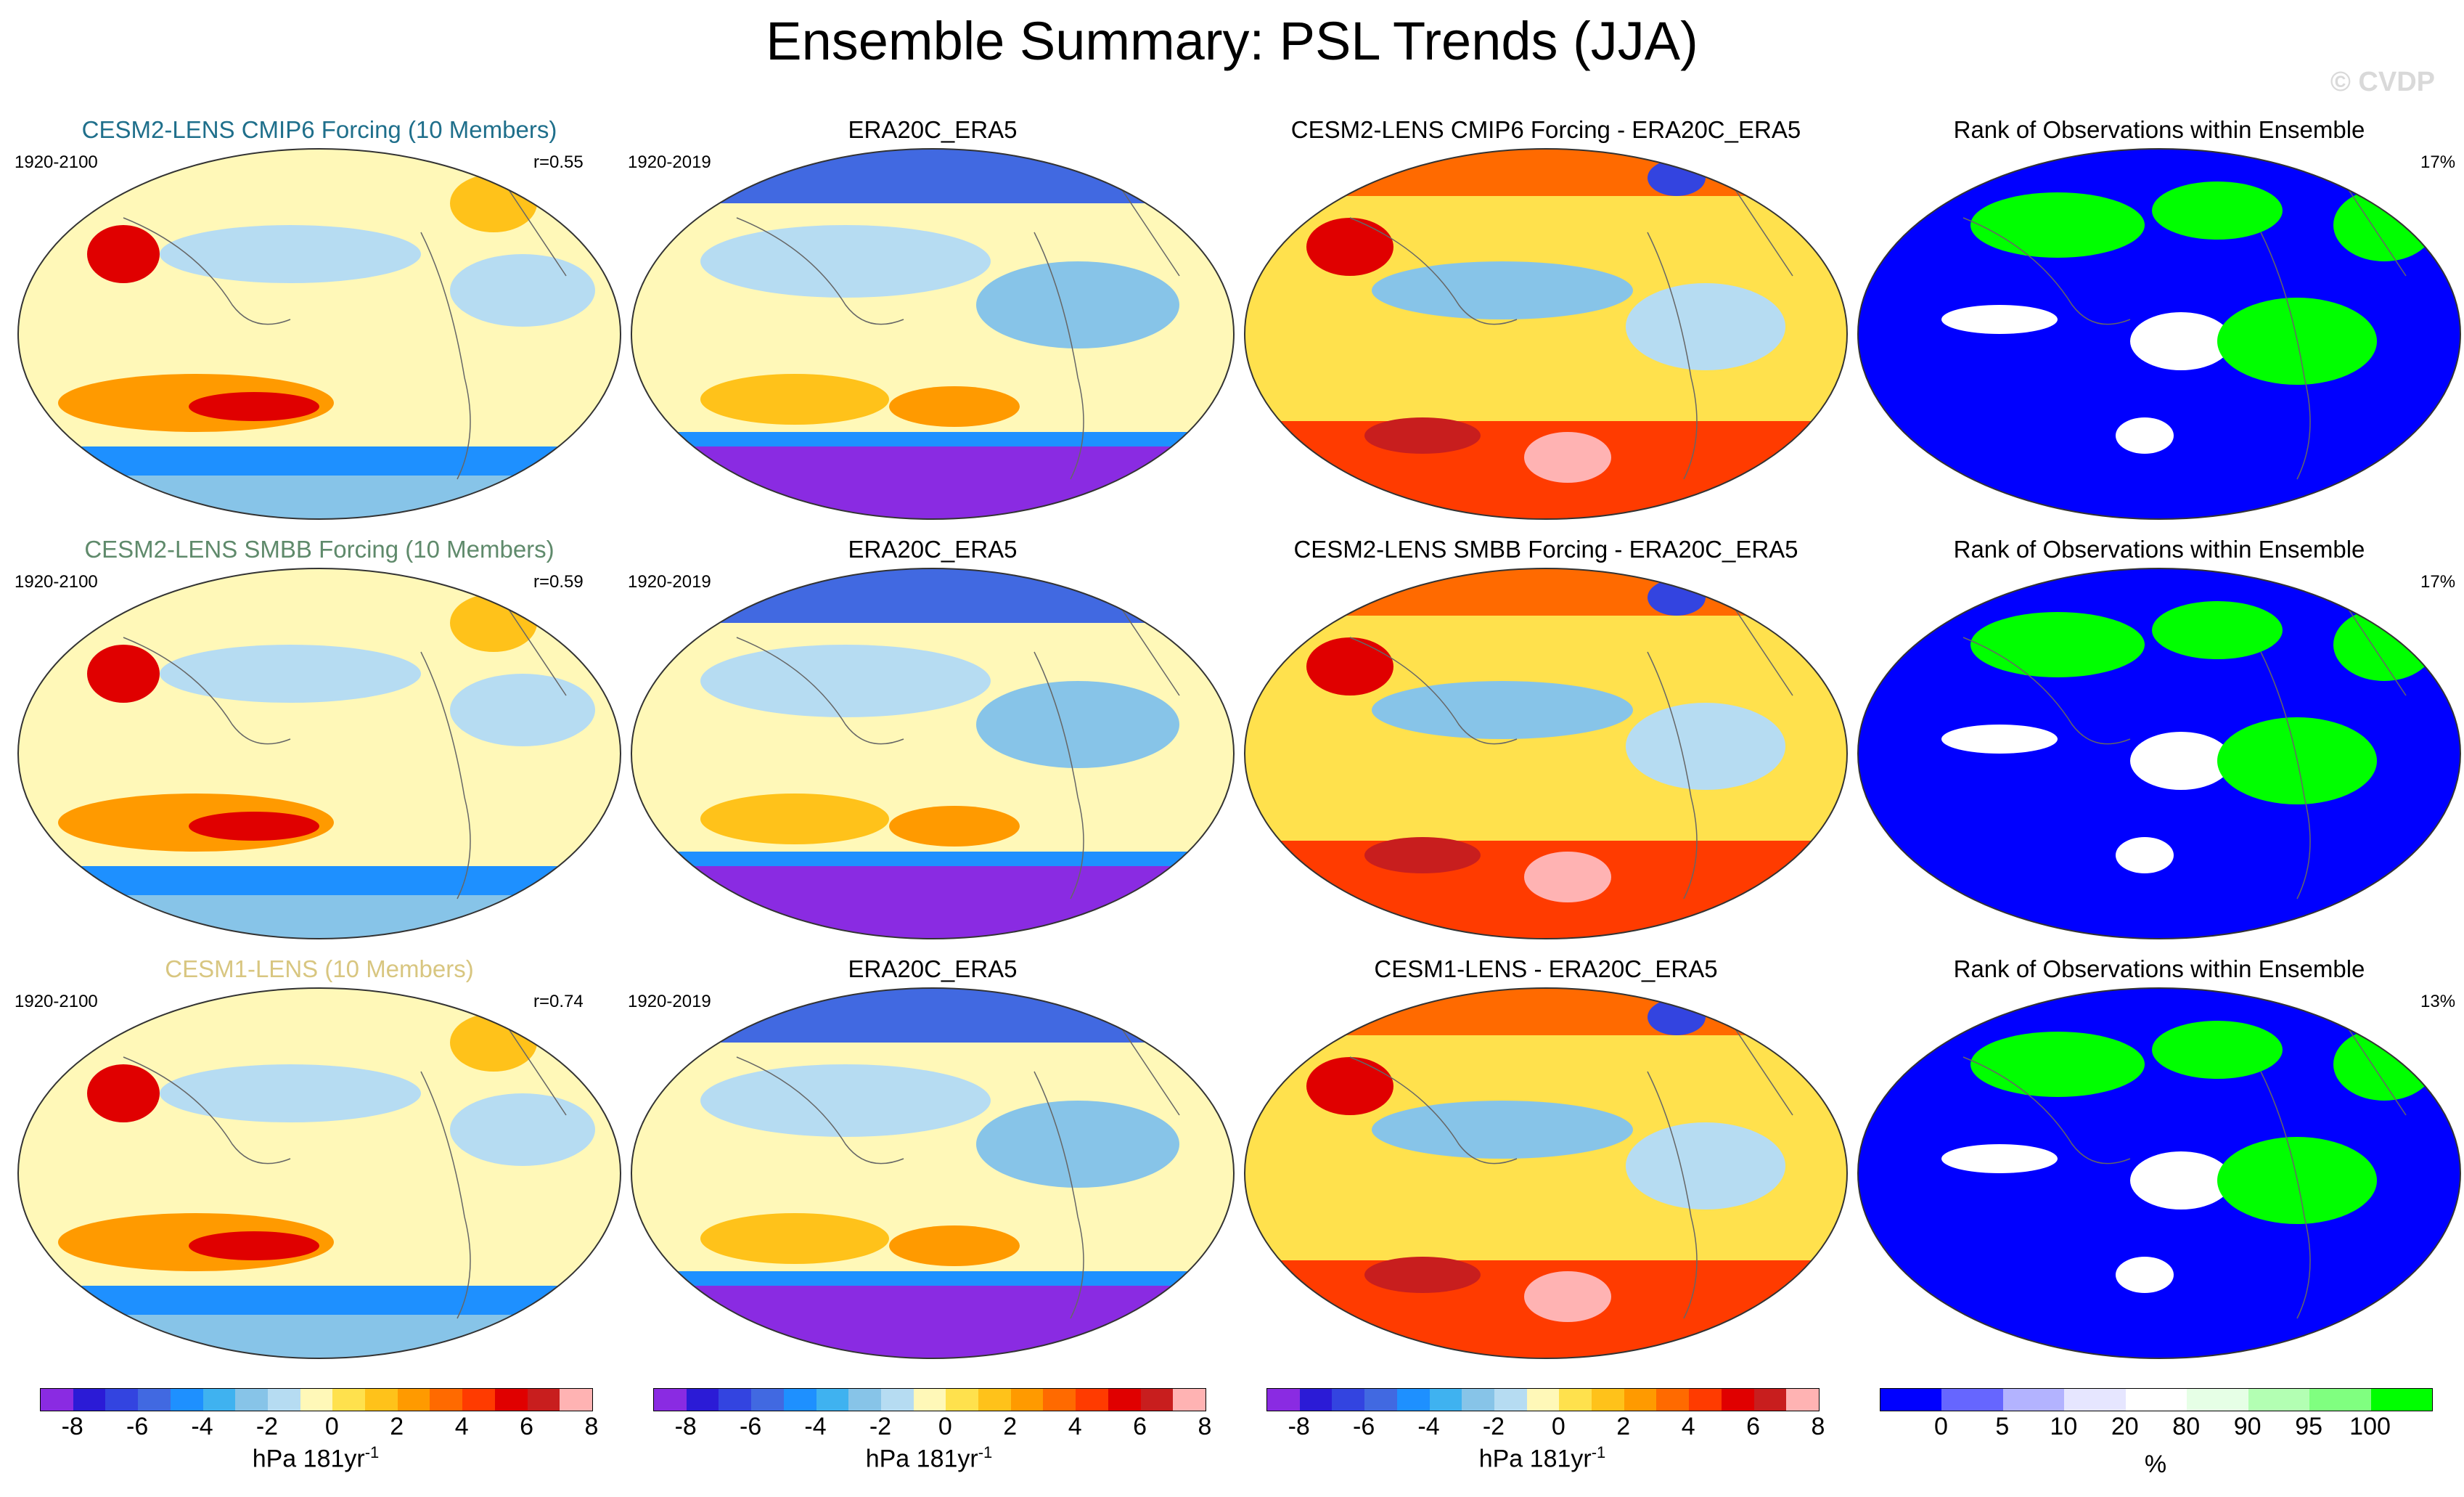  Describe the element at coordinates (319, 1173) in the screenshot. I see `map-model-row3` at that location.